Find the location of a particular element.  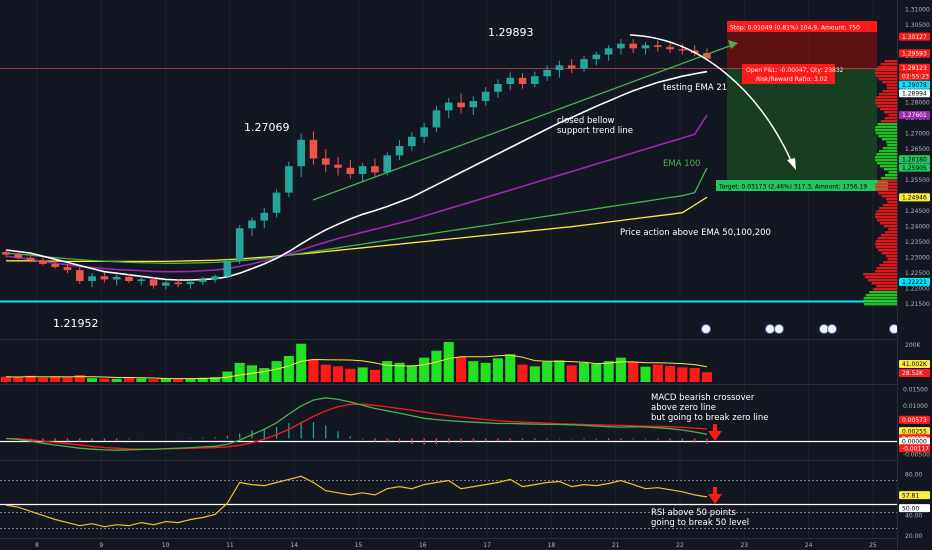

price-tick-label: 1.31000 is located at coordinates (917, 10).